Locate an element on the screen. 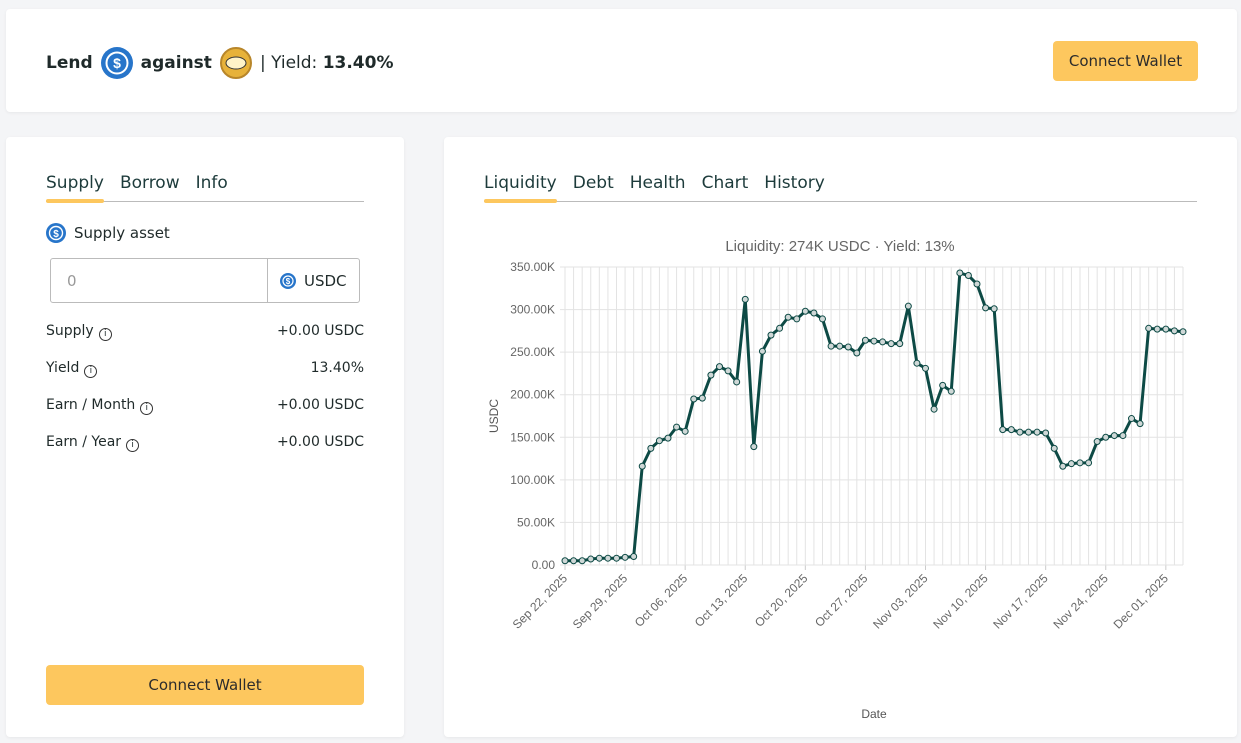 This screenshot has height=743, width=1241. yield-label: | Yield: is located at coordinates (288, 63).